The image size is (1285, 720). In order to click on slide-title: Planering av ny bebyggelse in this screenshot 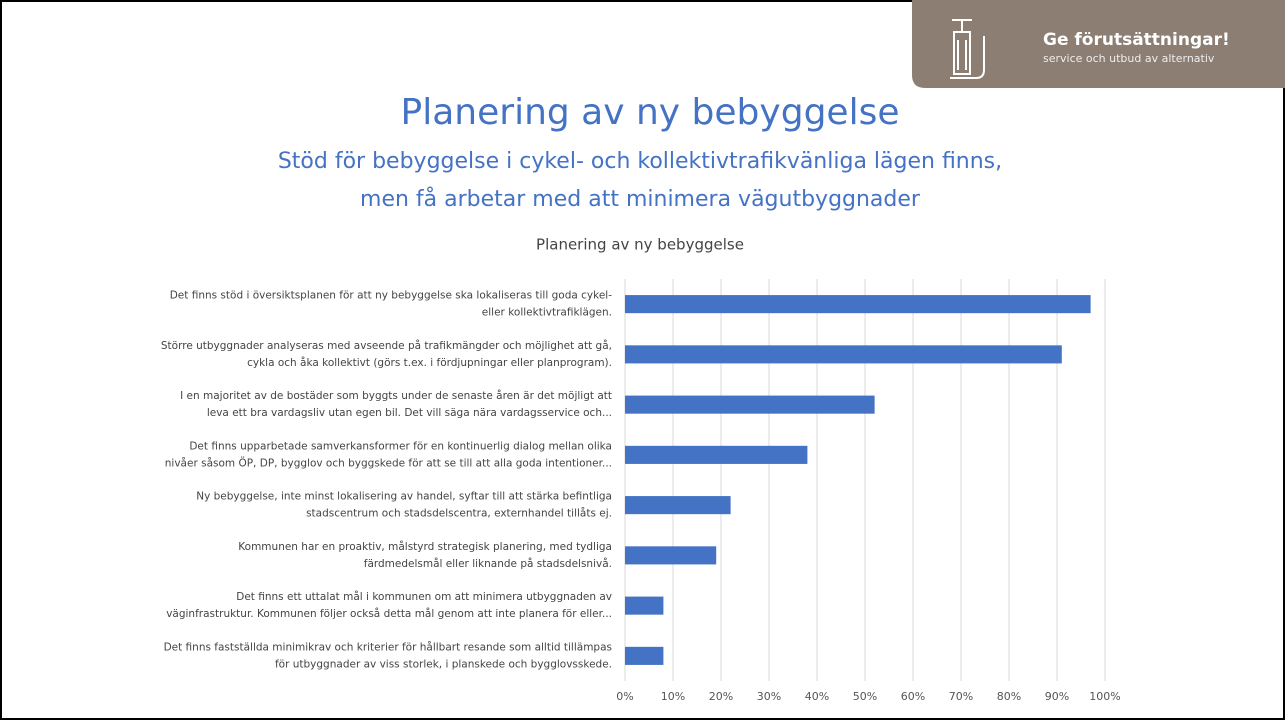, I will do `click(650, 112)`.